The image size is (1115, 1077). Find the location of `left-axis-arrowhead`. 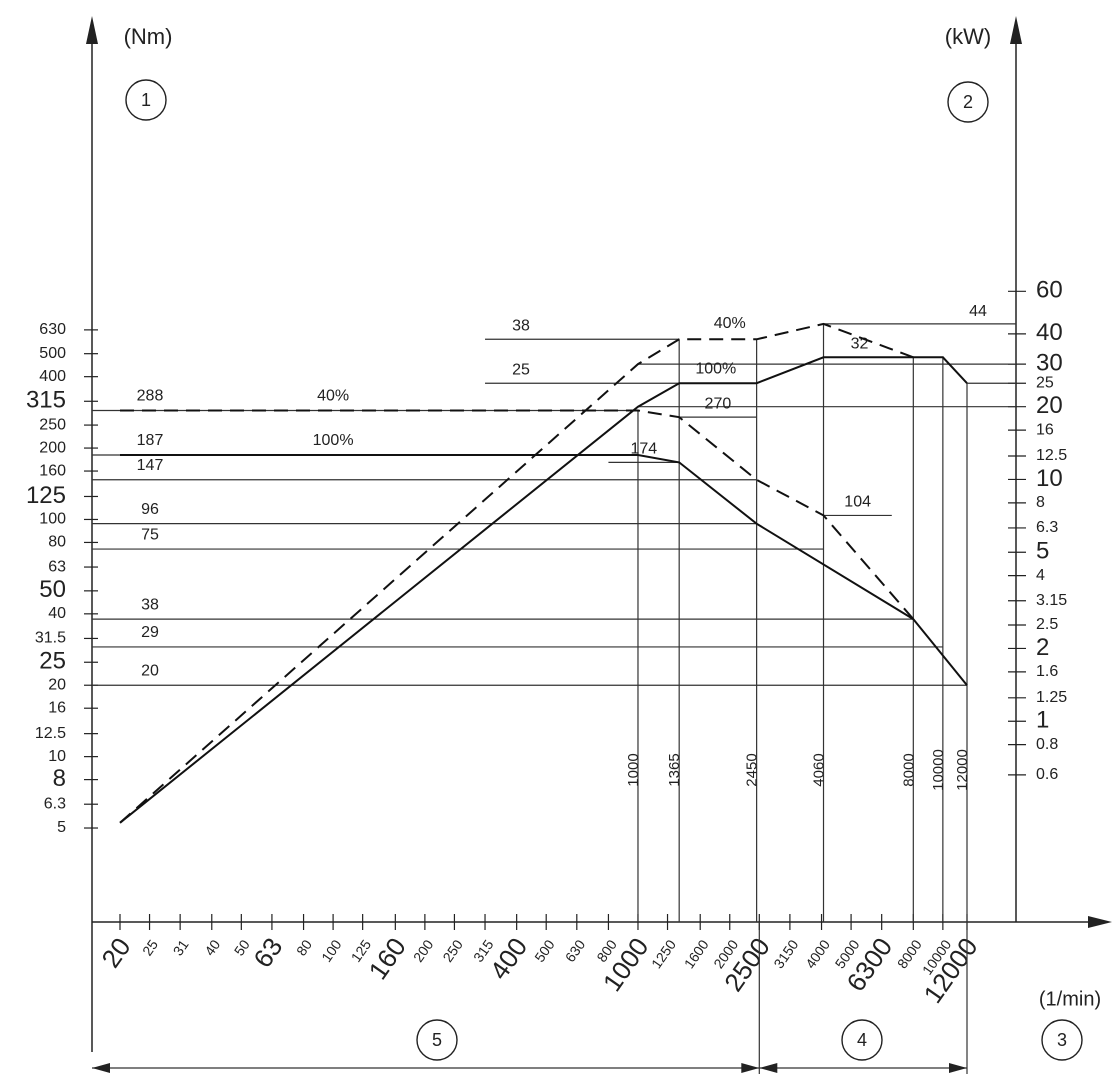

left-axis-arrowhead is located at coordinates (92, 30).